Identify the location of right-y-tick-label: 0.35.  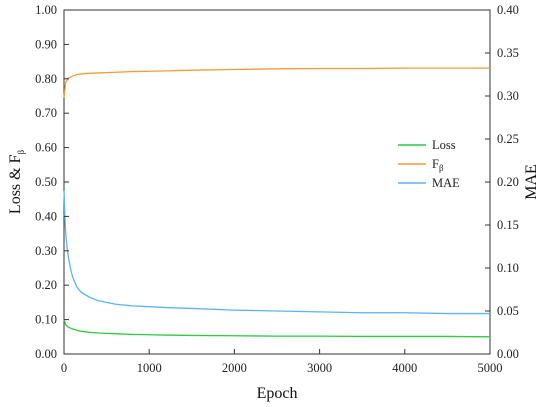
(508, 53).